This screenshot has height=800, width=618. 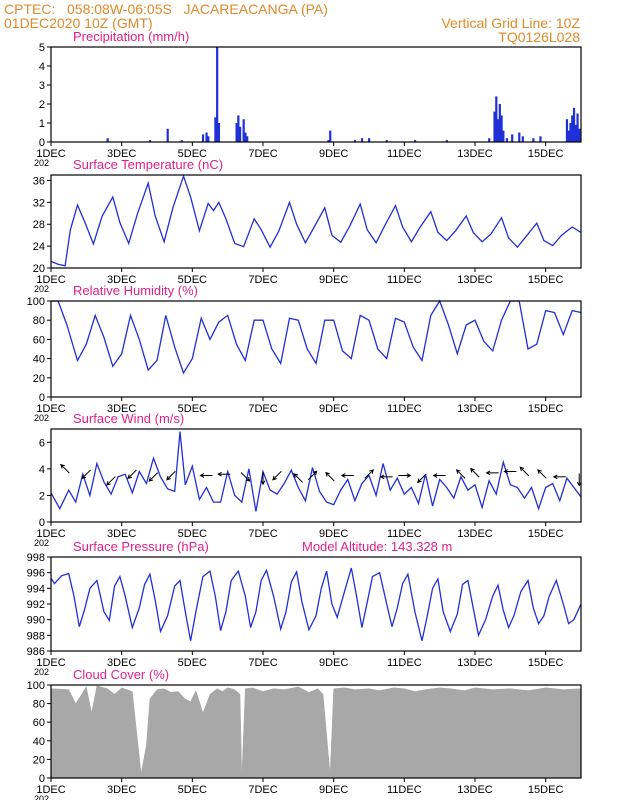 I want to click on y-tick-label: 990, so click(x=36, y=621).